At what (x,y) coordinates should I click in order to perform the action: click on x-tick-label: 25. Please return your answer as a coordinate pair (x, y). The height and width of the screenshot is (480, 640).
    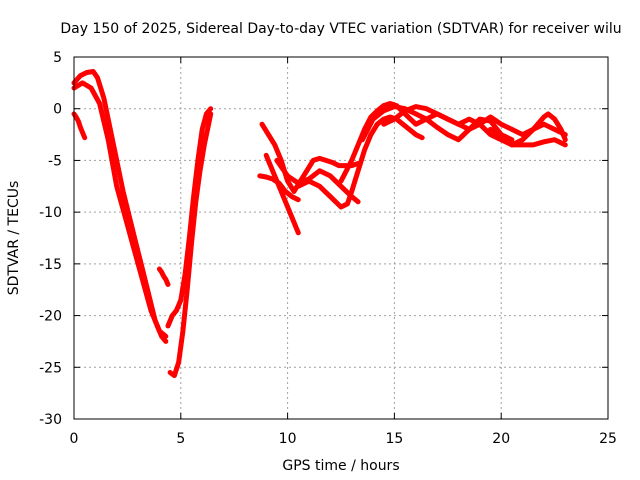
    Looking at the image, I should click on (608, 439).